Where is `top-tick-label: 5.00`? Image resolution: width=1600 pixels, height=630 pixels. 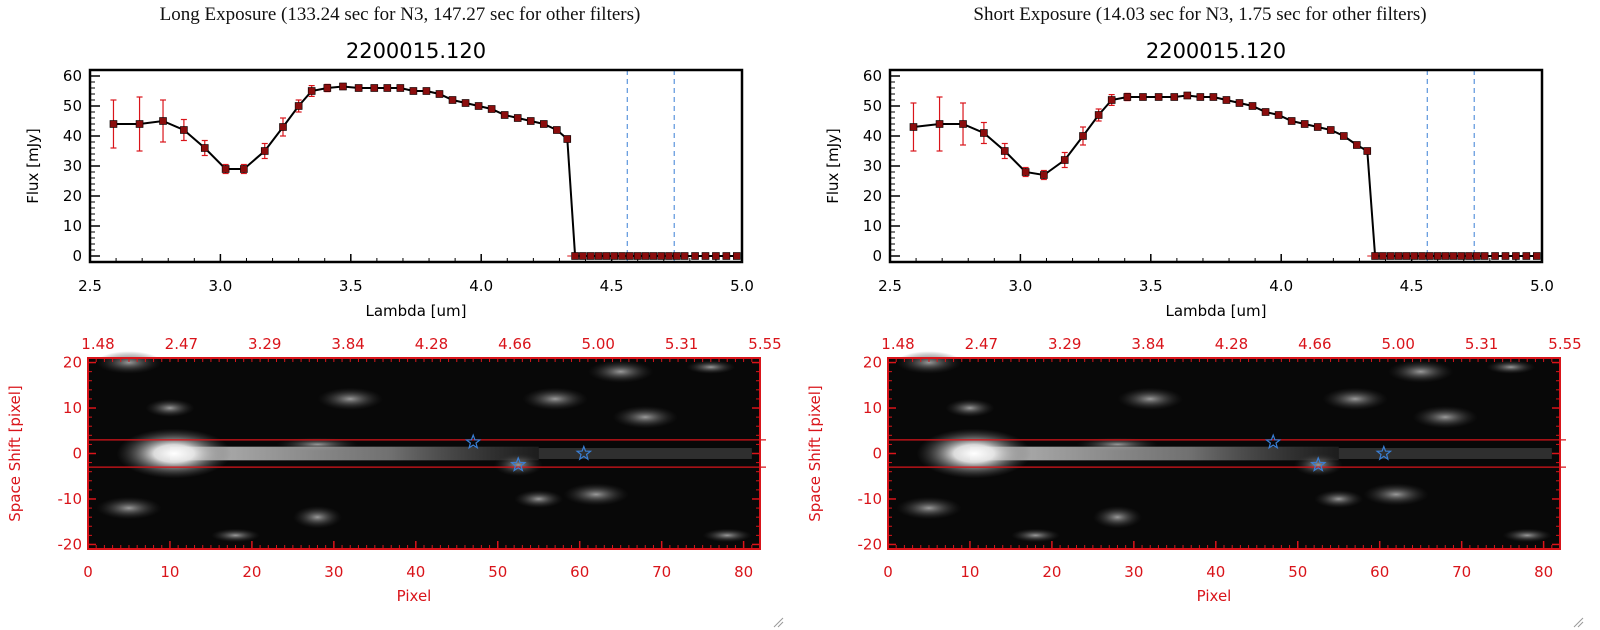
top-tick-label: 5.00 is located at coordinates (598, 344).